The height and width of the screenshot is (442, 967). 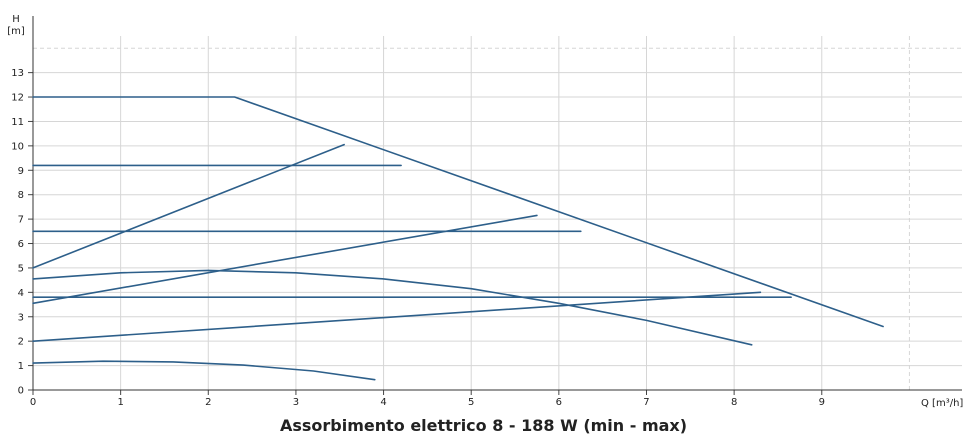 What do you see at coordinates (17, 122) in the screenshot?
I see `y-tick-label: 11` at bounding box center [17, 122].